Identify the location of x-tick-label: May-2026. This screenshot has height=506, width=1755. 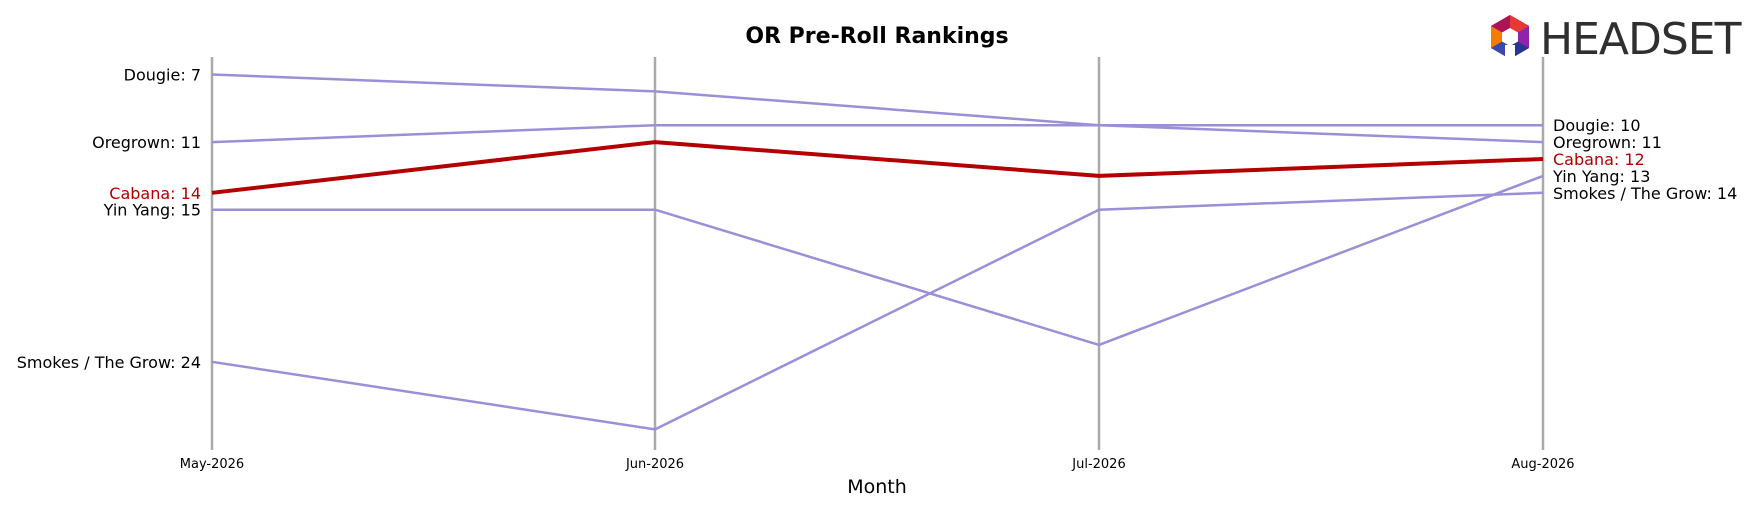
(212, 464).